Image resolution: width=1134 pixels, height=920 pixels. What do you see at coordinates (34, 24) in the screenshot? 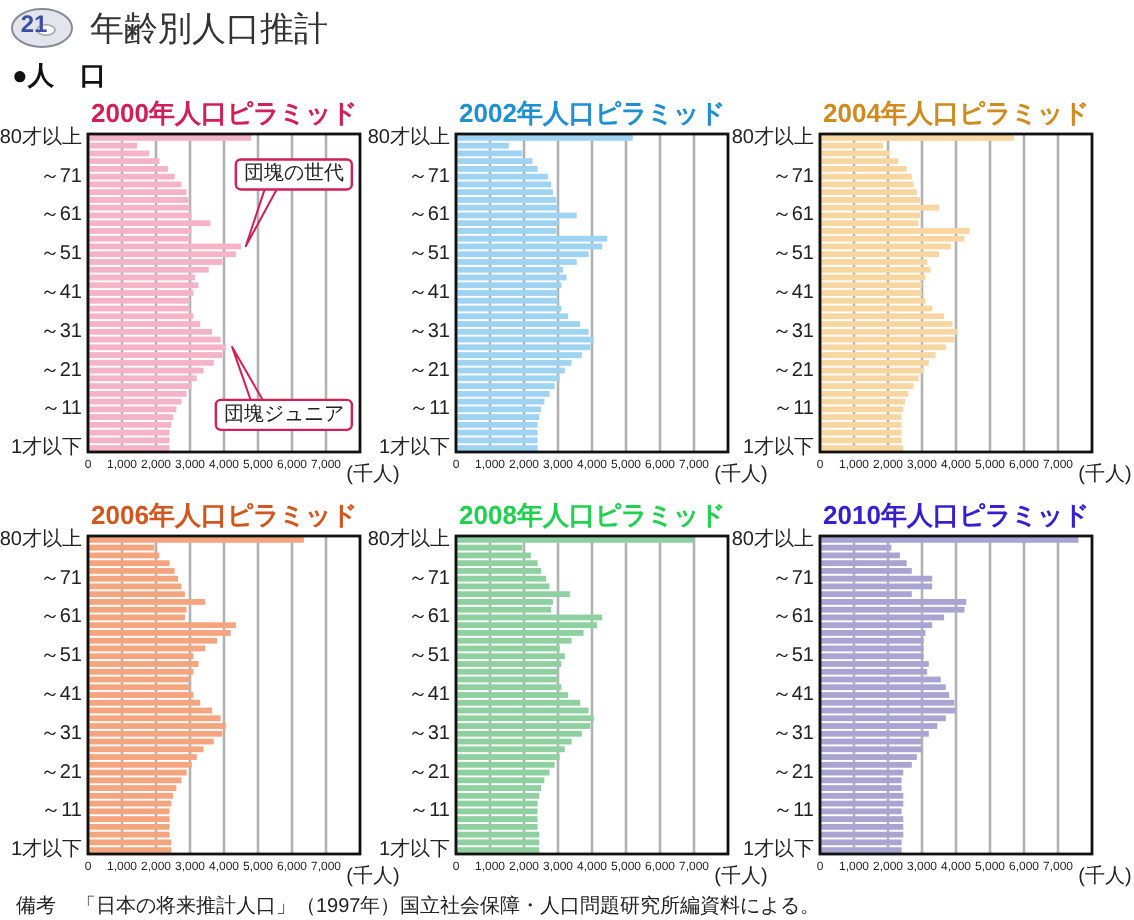
I see `text: 21` at bounding box center [34, 24].